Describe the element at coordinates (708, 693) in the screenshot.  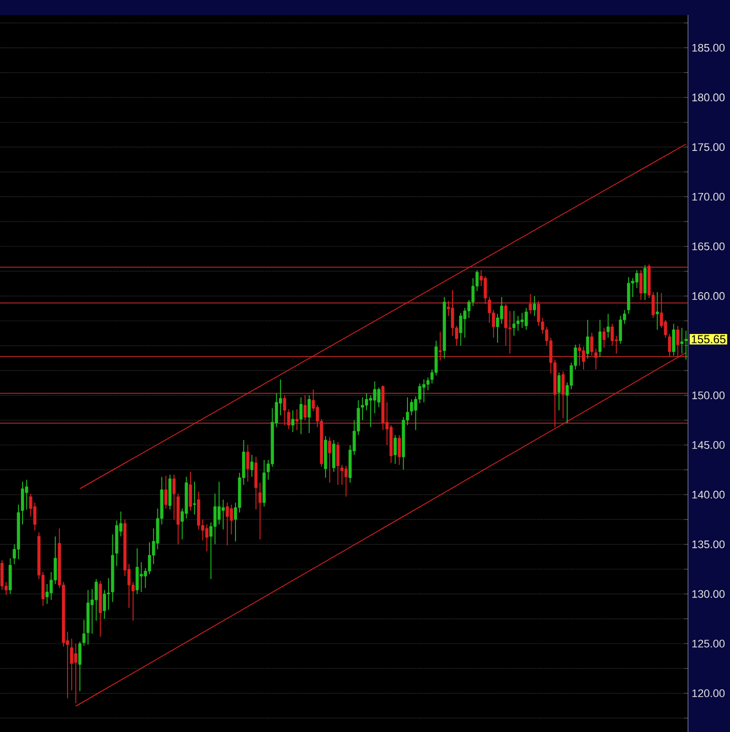
I see `y-tick-label: 120.00` at that location.